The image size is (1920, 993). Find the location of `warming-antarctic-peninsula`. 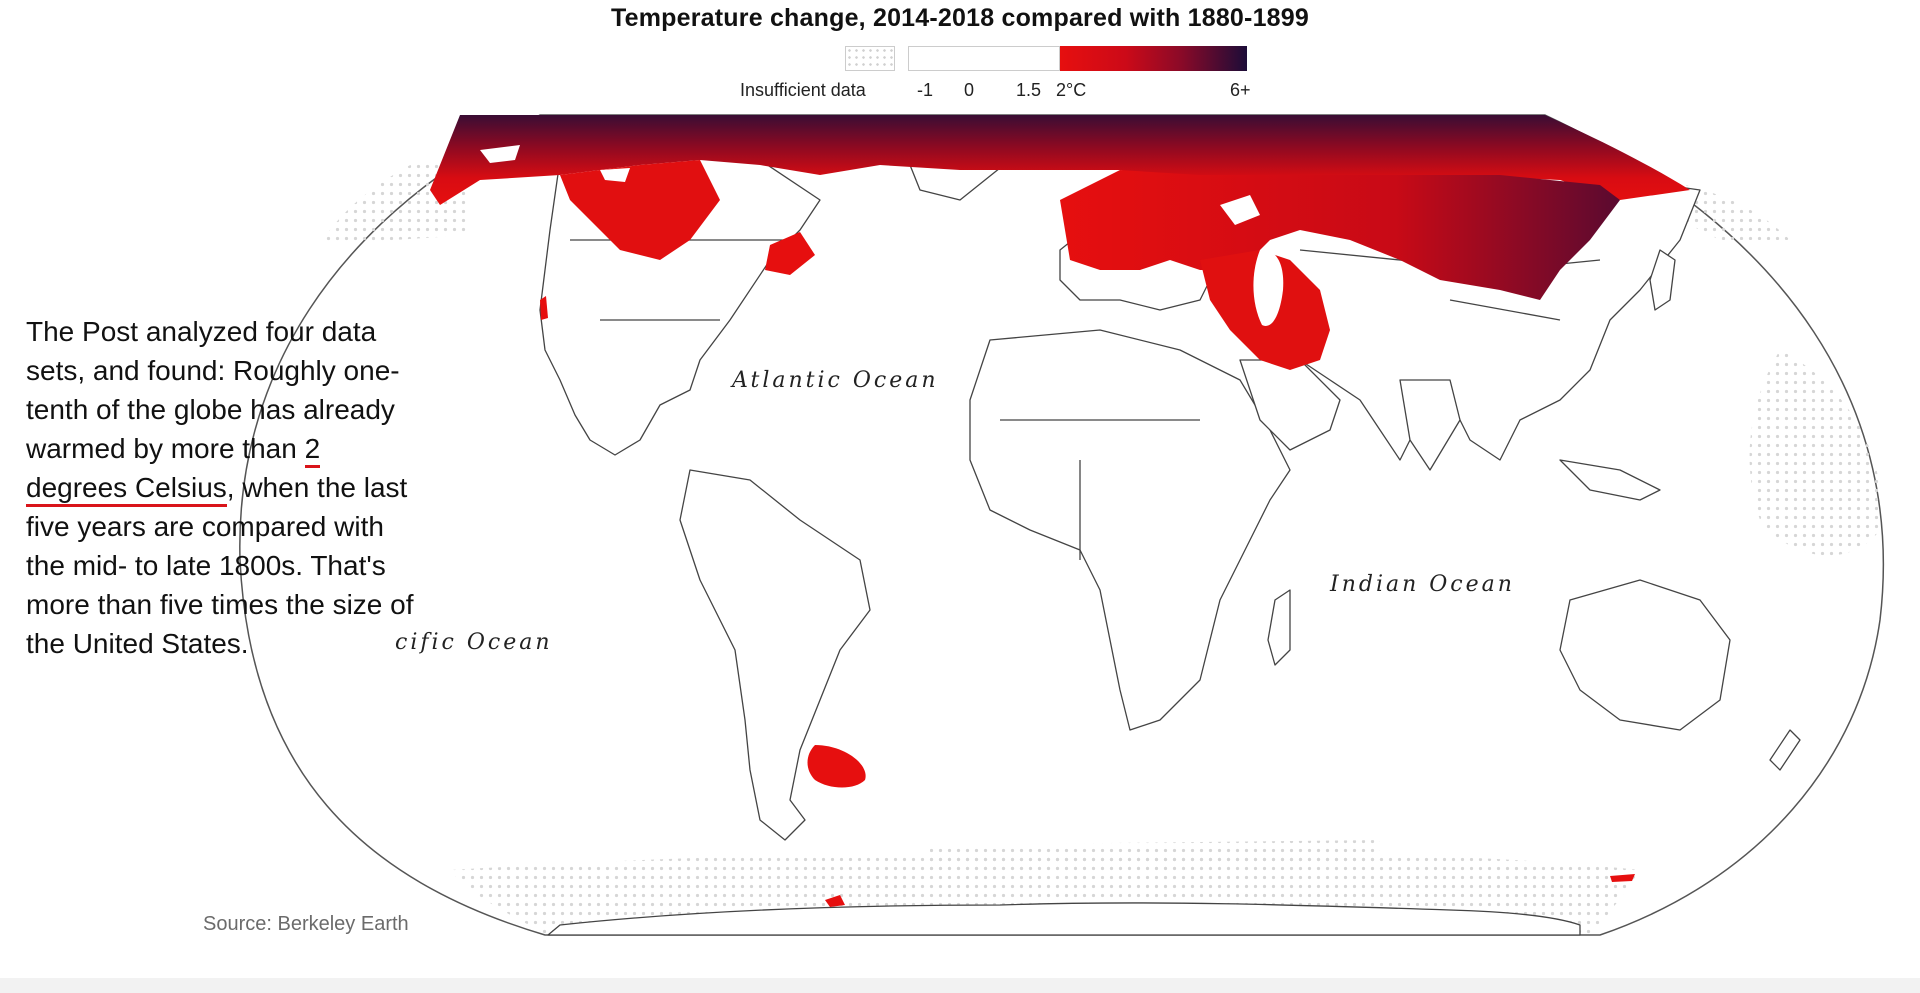

warming-antarctic-peninsula is located at coordinates (835, 901).